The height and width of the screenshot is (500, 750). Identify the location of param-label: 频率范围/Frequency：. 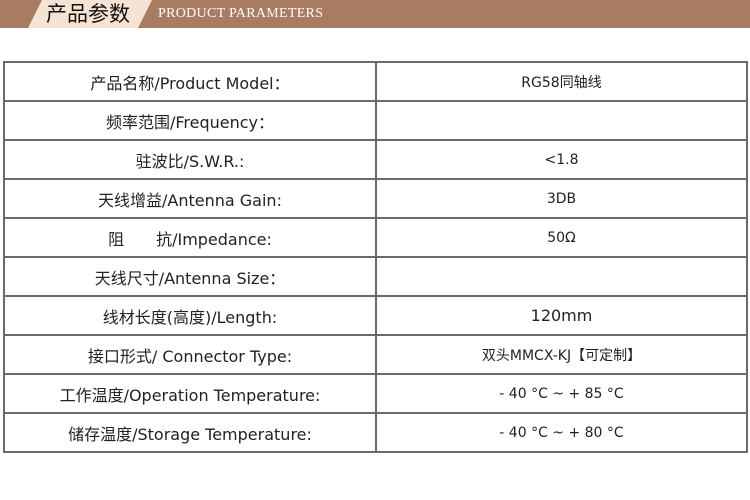
(190, 120).